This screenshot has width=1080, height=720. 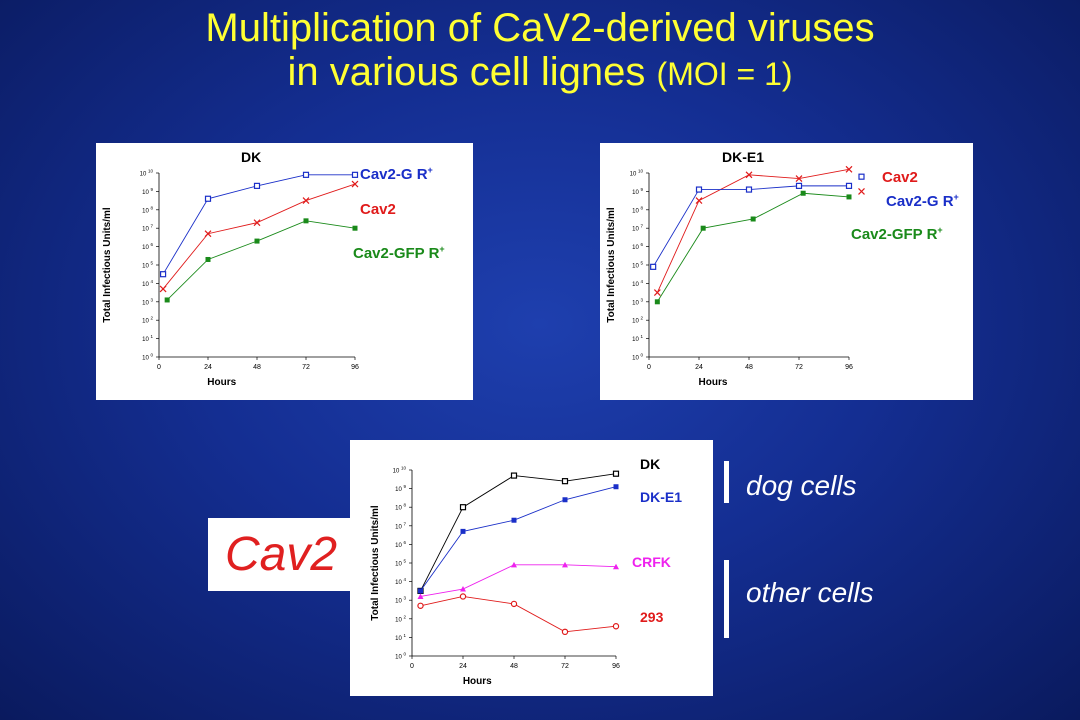 I want to click on chart-title: DK-E1, so click(x=743, y=157).